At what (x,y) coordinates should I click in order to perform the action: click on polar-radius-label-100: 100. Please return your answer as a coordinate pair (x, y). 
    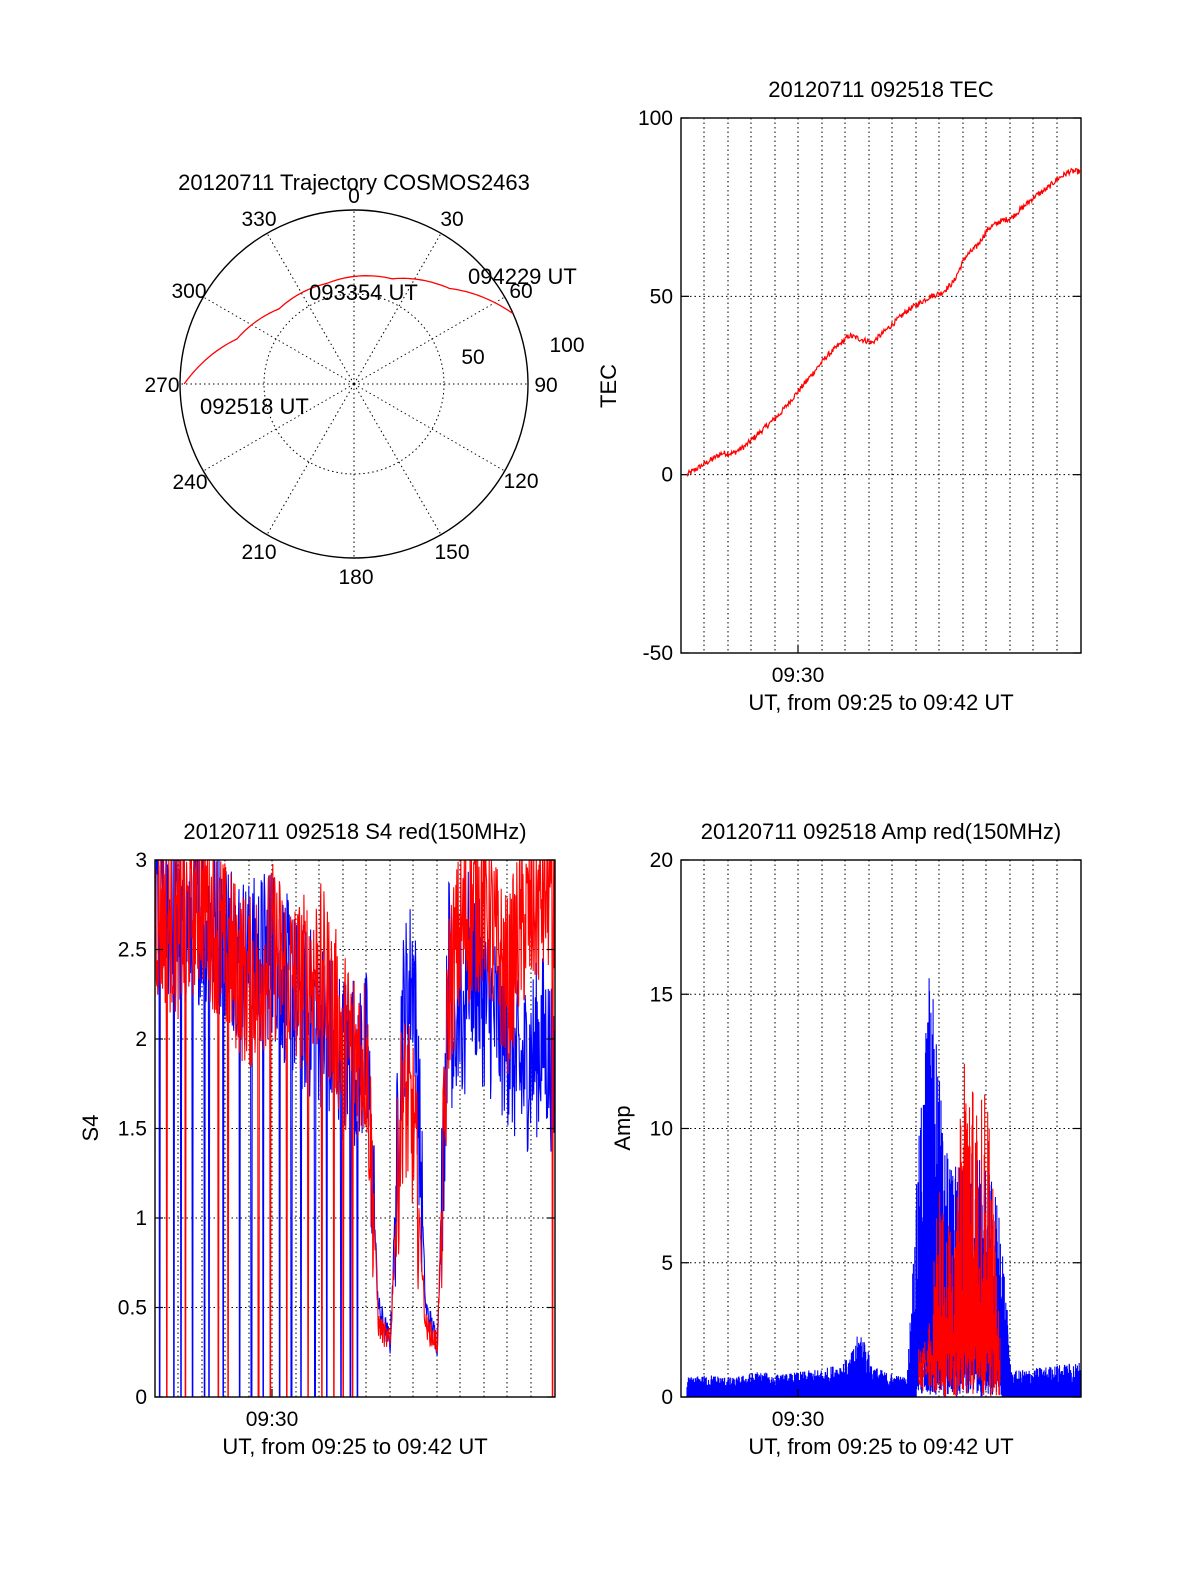
    Looking at the image, I should click on (566, 345).